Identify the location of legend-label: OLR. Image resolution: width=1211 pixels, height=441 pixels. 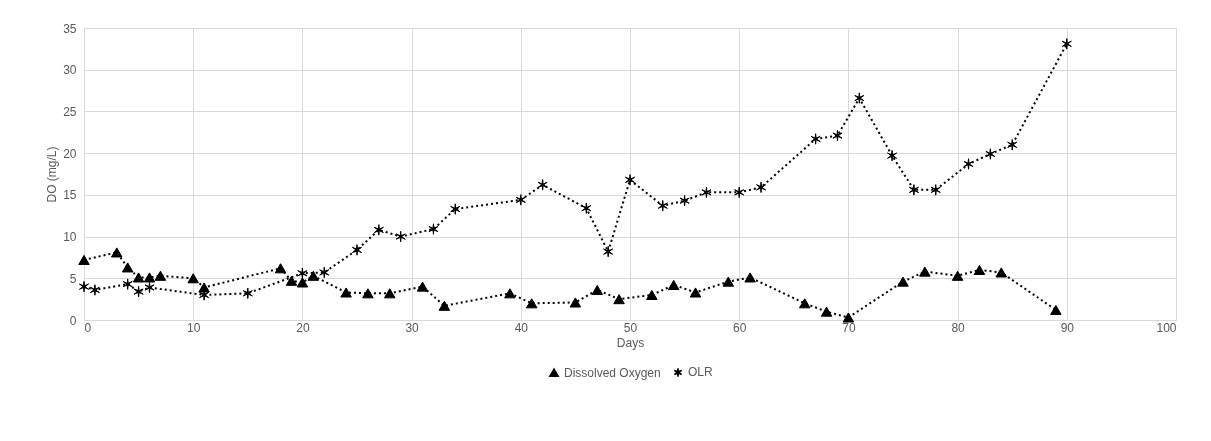
(701, 372).